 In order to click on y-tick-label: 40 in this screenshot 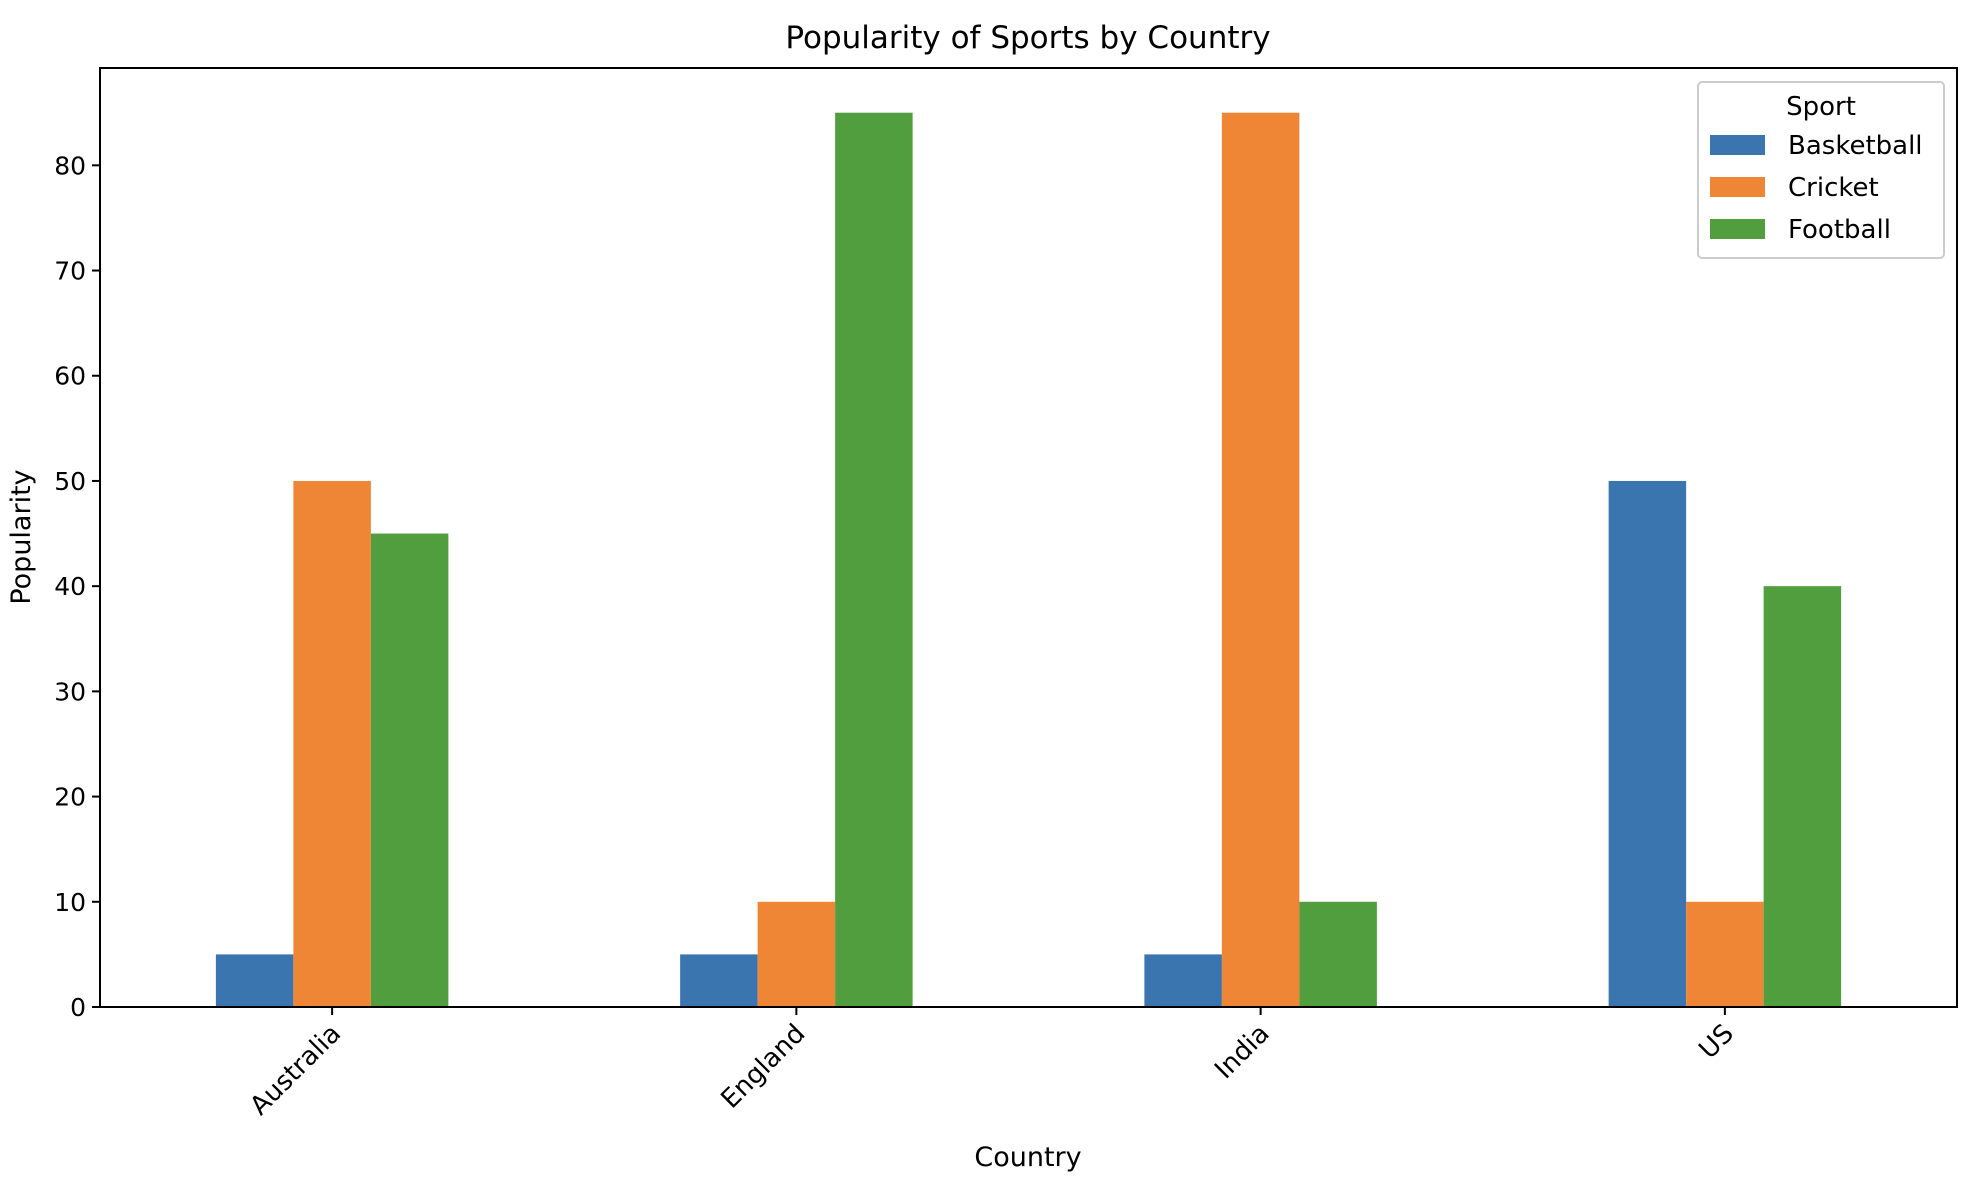, I will do `click(70, 586)`.